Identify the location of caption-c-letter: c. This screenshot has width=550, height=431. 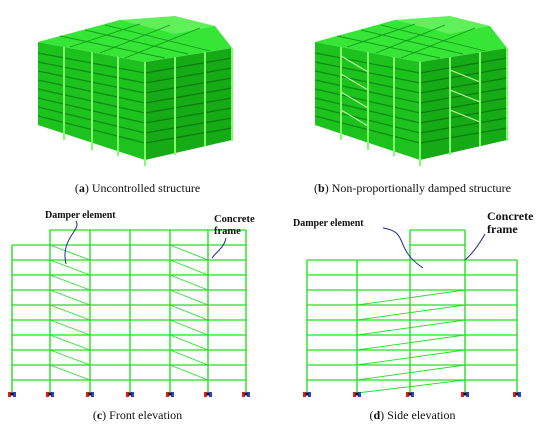
(99, 415).